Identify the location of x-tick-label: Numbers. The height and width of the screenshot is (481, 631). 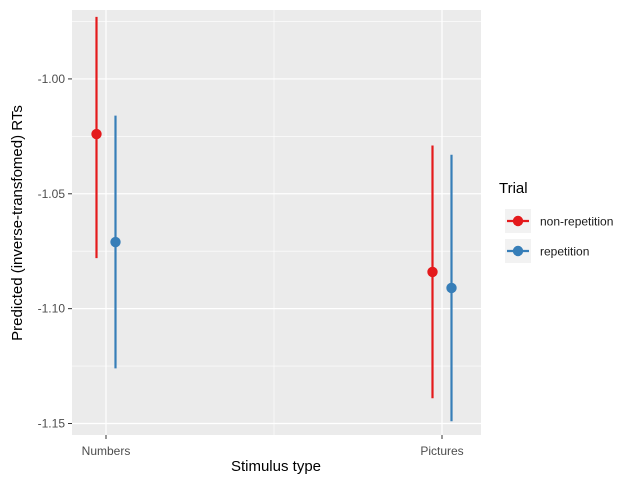
(106, 451).